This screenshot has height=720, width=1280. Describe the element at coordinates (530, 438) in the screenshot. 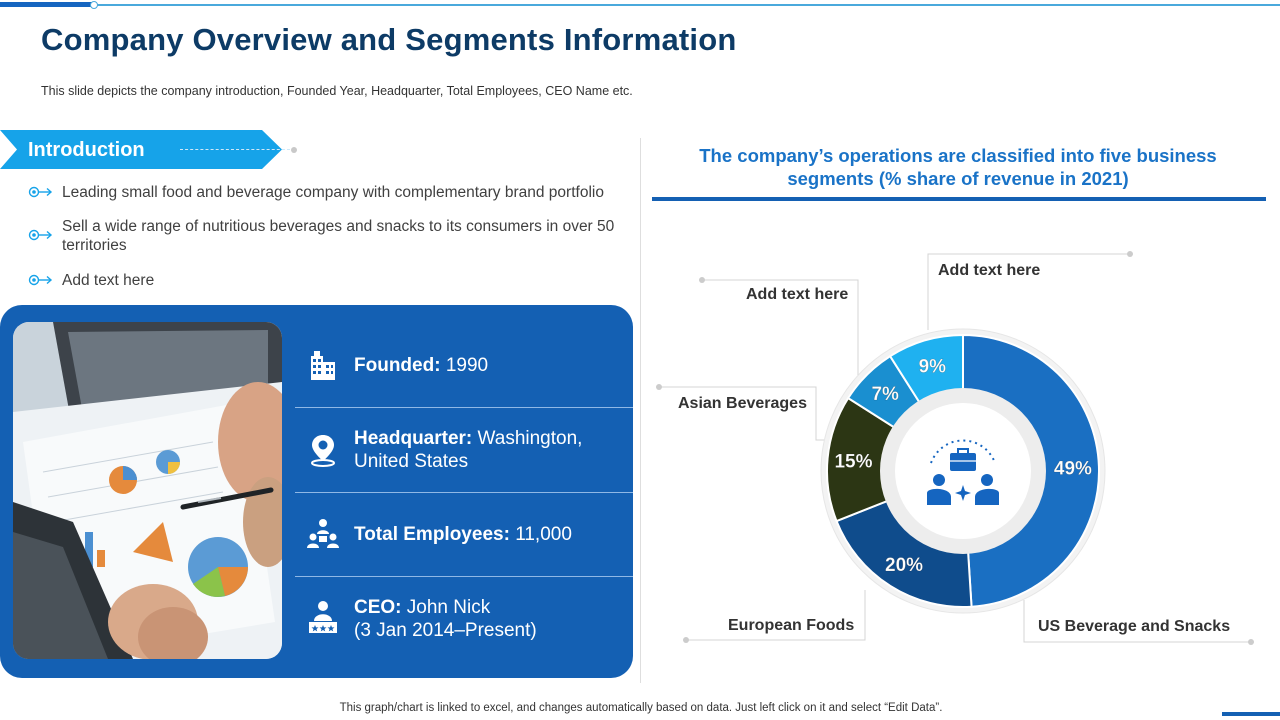

I see `headquarter-value: Washington,` at that location.